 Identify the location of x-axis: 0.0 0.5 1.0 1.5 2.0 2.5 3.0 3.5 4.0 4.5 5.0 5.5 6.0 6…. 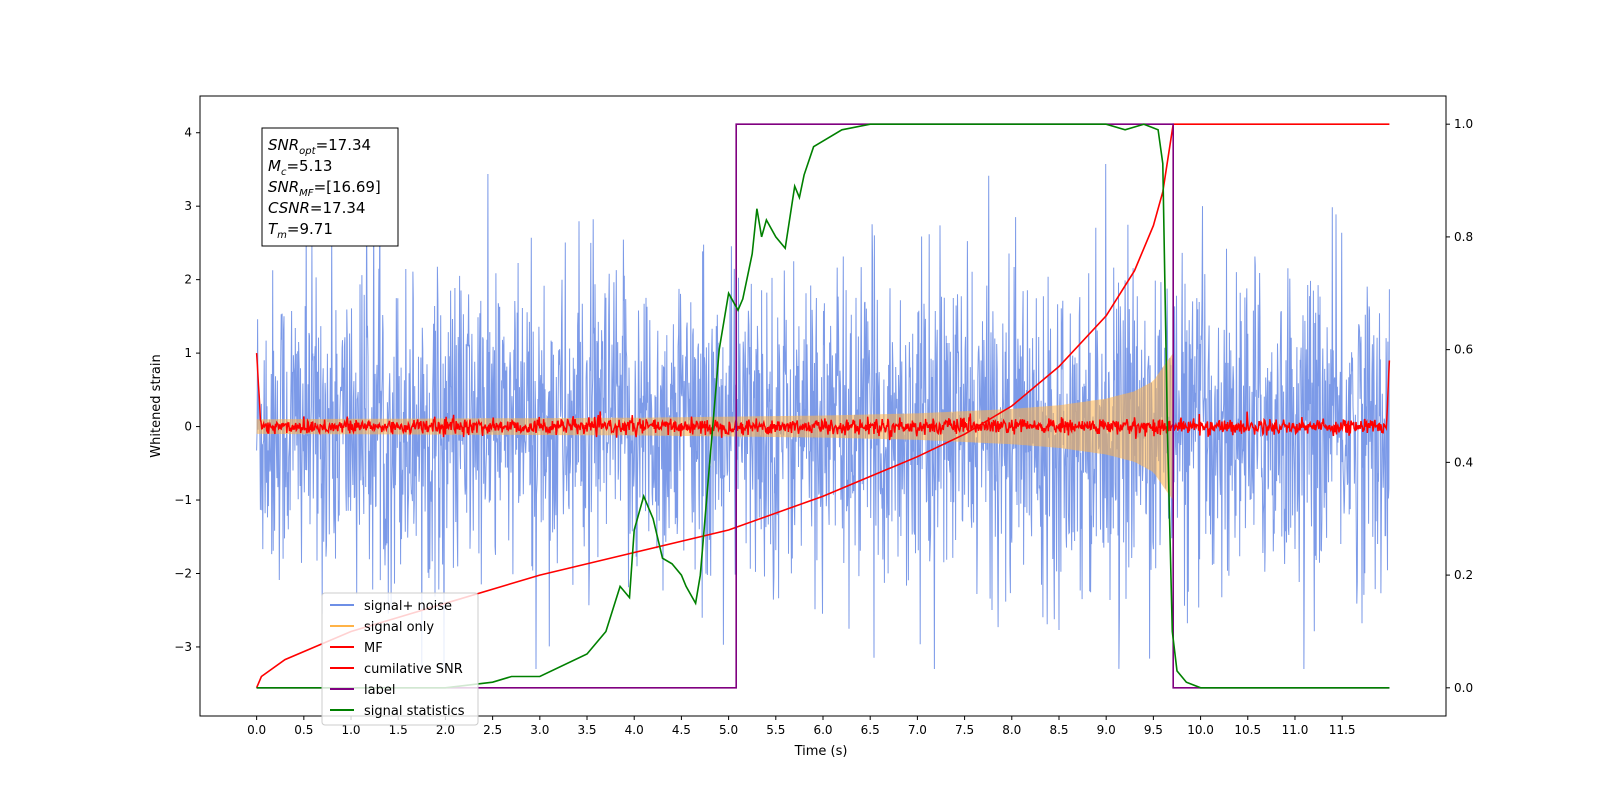
(801, 726).